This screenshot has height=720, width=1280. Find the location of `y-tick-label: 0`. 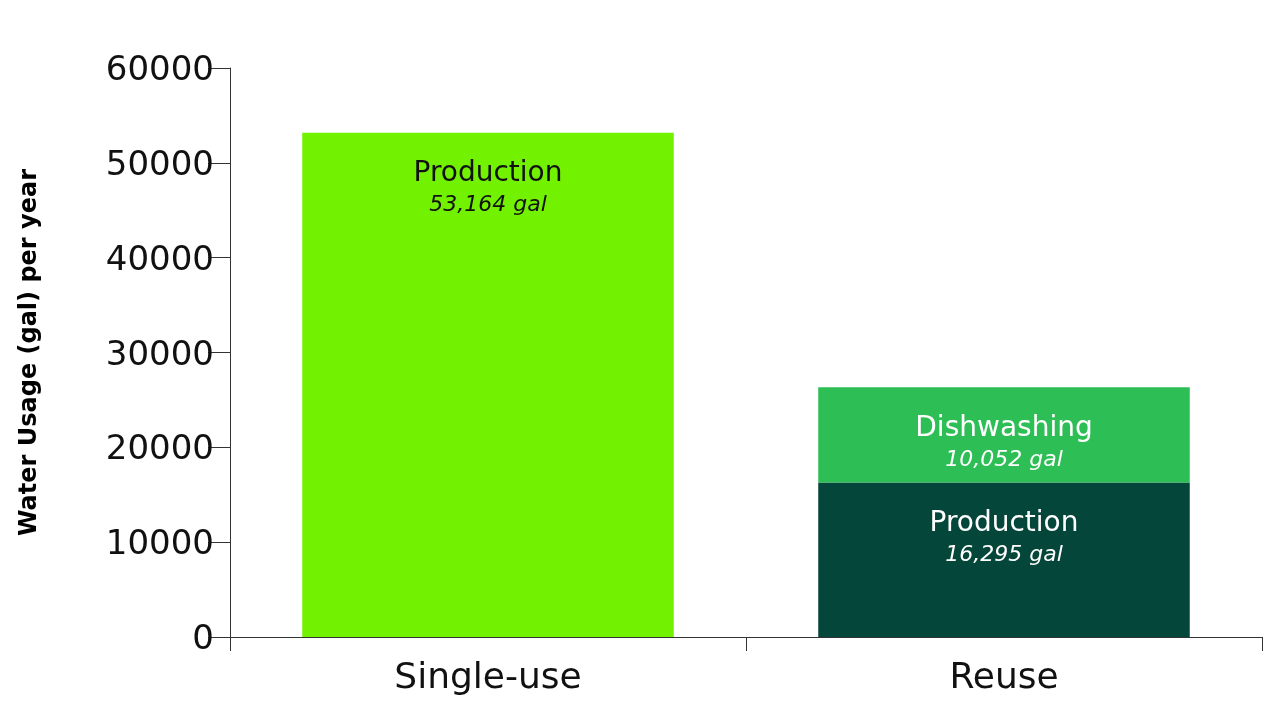

y-tick-label: 0 is located at coordinates (203, 637).